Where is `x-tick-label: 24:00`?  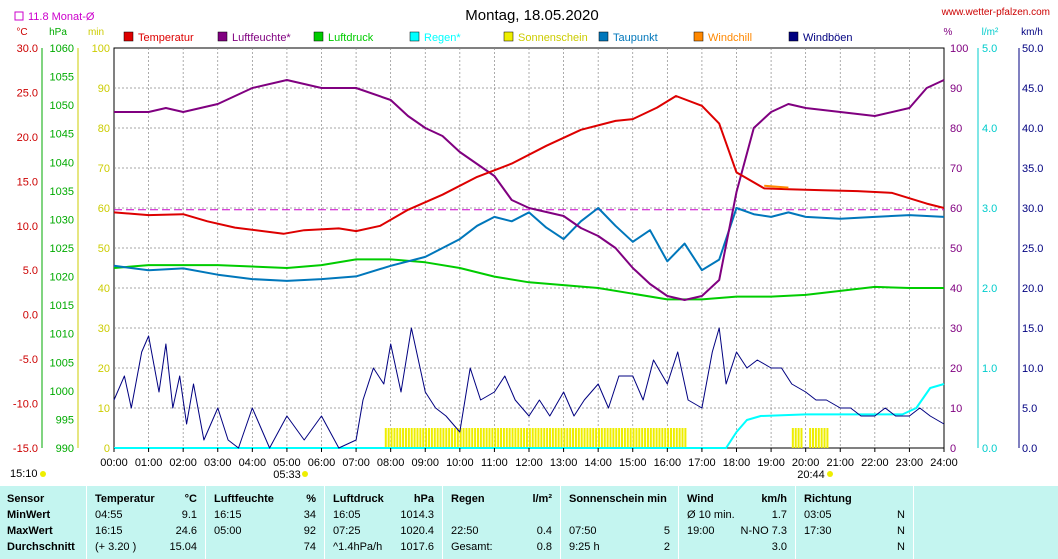 x-tick-label: 24:00 is located at coordinates (944, 463).